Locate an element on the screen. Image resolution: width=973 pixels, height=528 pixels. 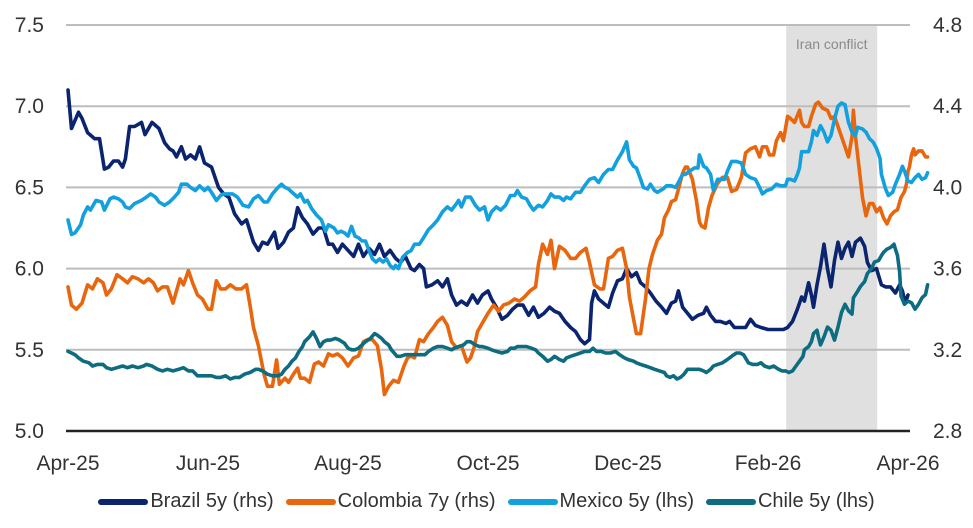
y-left-tick-label: 6.5 is located at coordinates (29, 187).